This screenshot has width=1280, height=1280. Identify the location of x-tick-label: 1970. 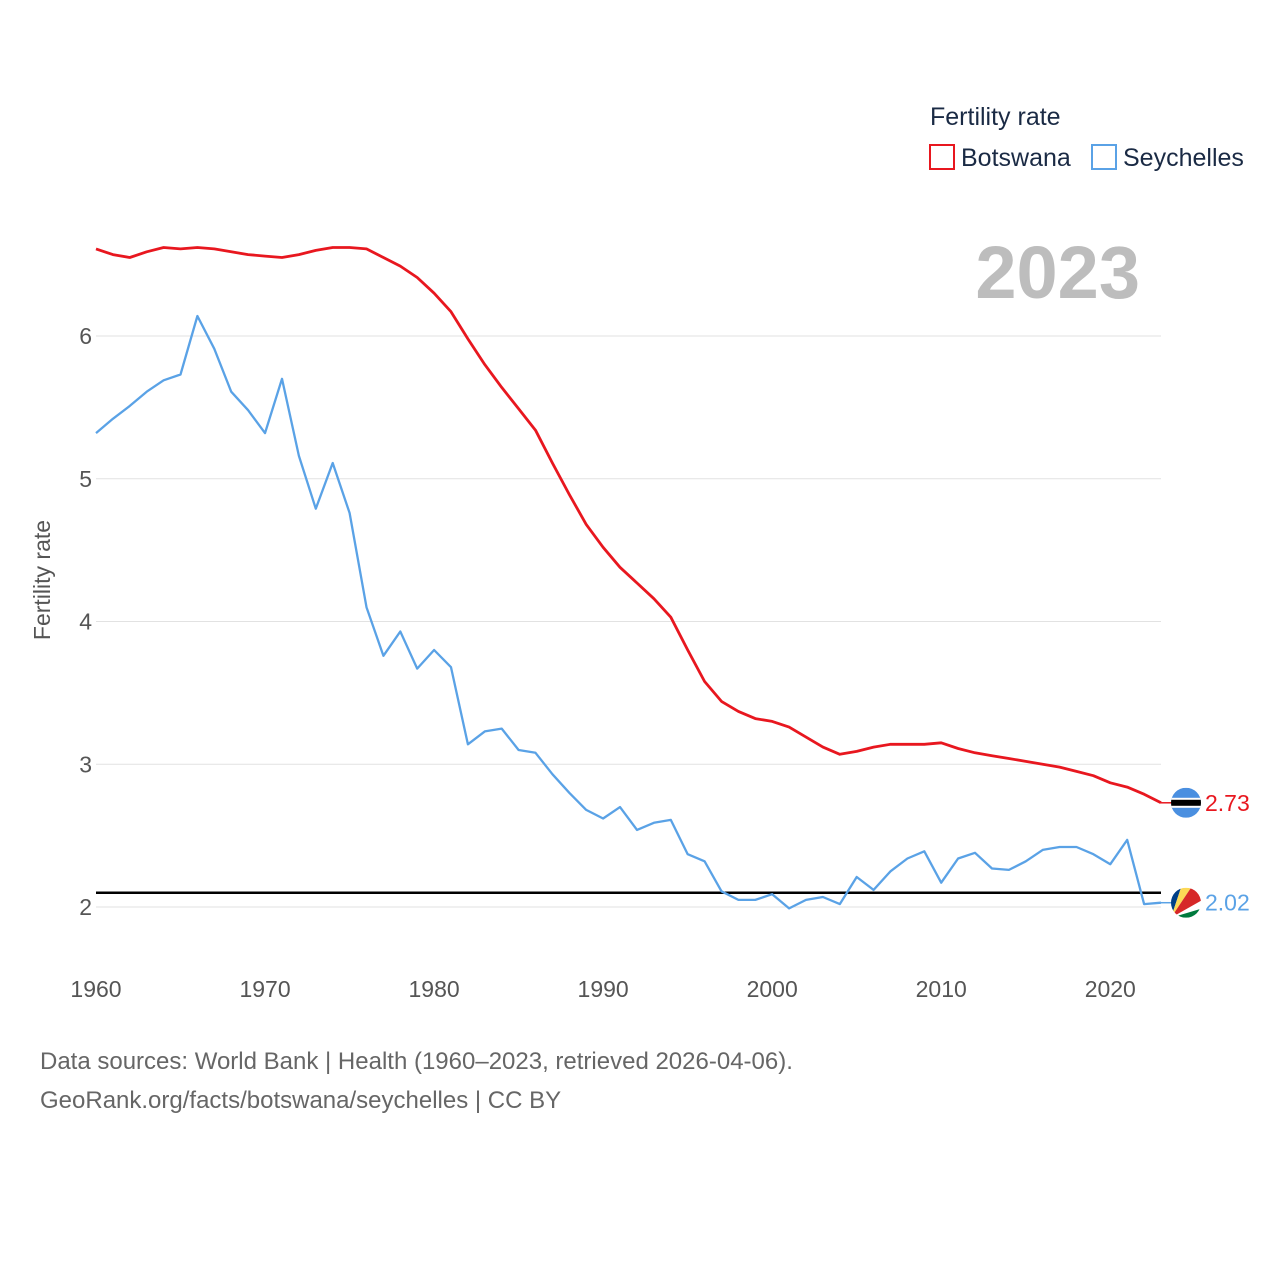
(264, 989).